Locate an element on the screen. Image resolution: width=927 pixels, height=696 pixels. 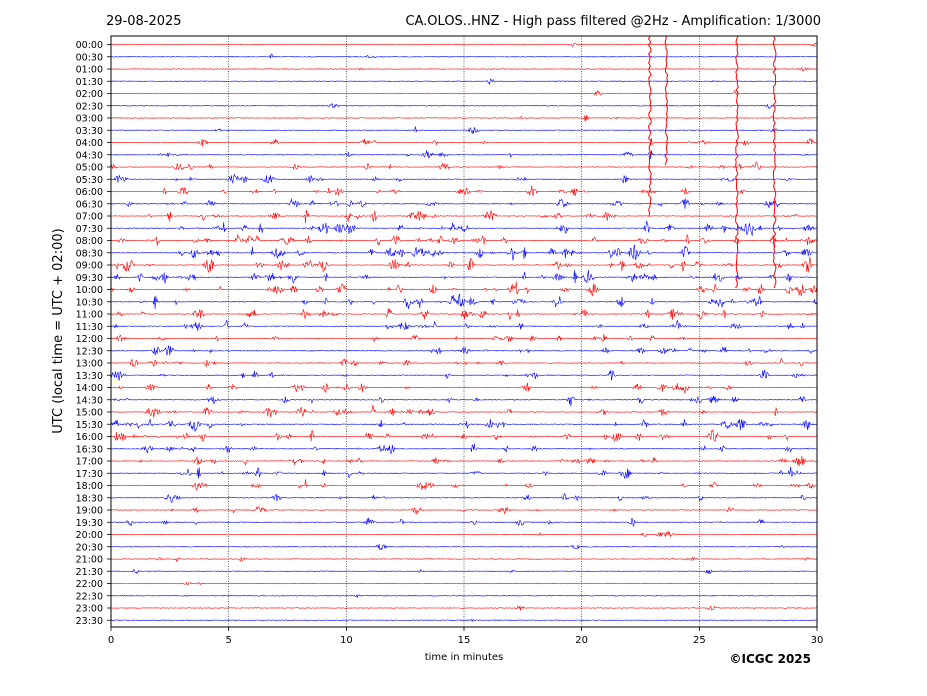
row-label: 21:30 is located at coordinates (89, 572).